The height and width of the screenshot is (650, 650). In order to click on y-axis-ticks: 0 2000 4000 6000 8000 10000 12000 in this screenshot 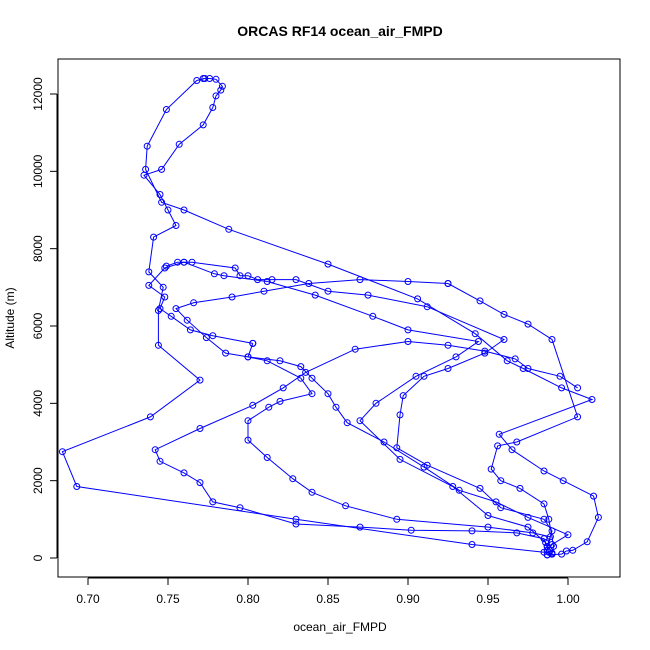, I will do `click(44, 319)`.